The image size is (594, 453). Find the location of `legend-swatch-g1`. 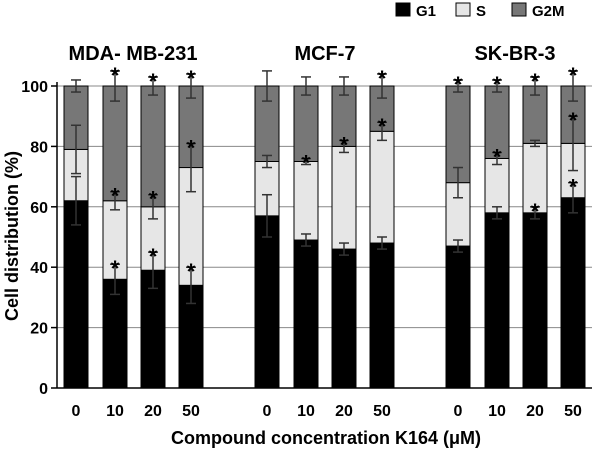

legend-swatch-g1 is located at coordinates (403, 9).